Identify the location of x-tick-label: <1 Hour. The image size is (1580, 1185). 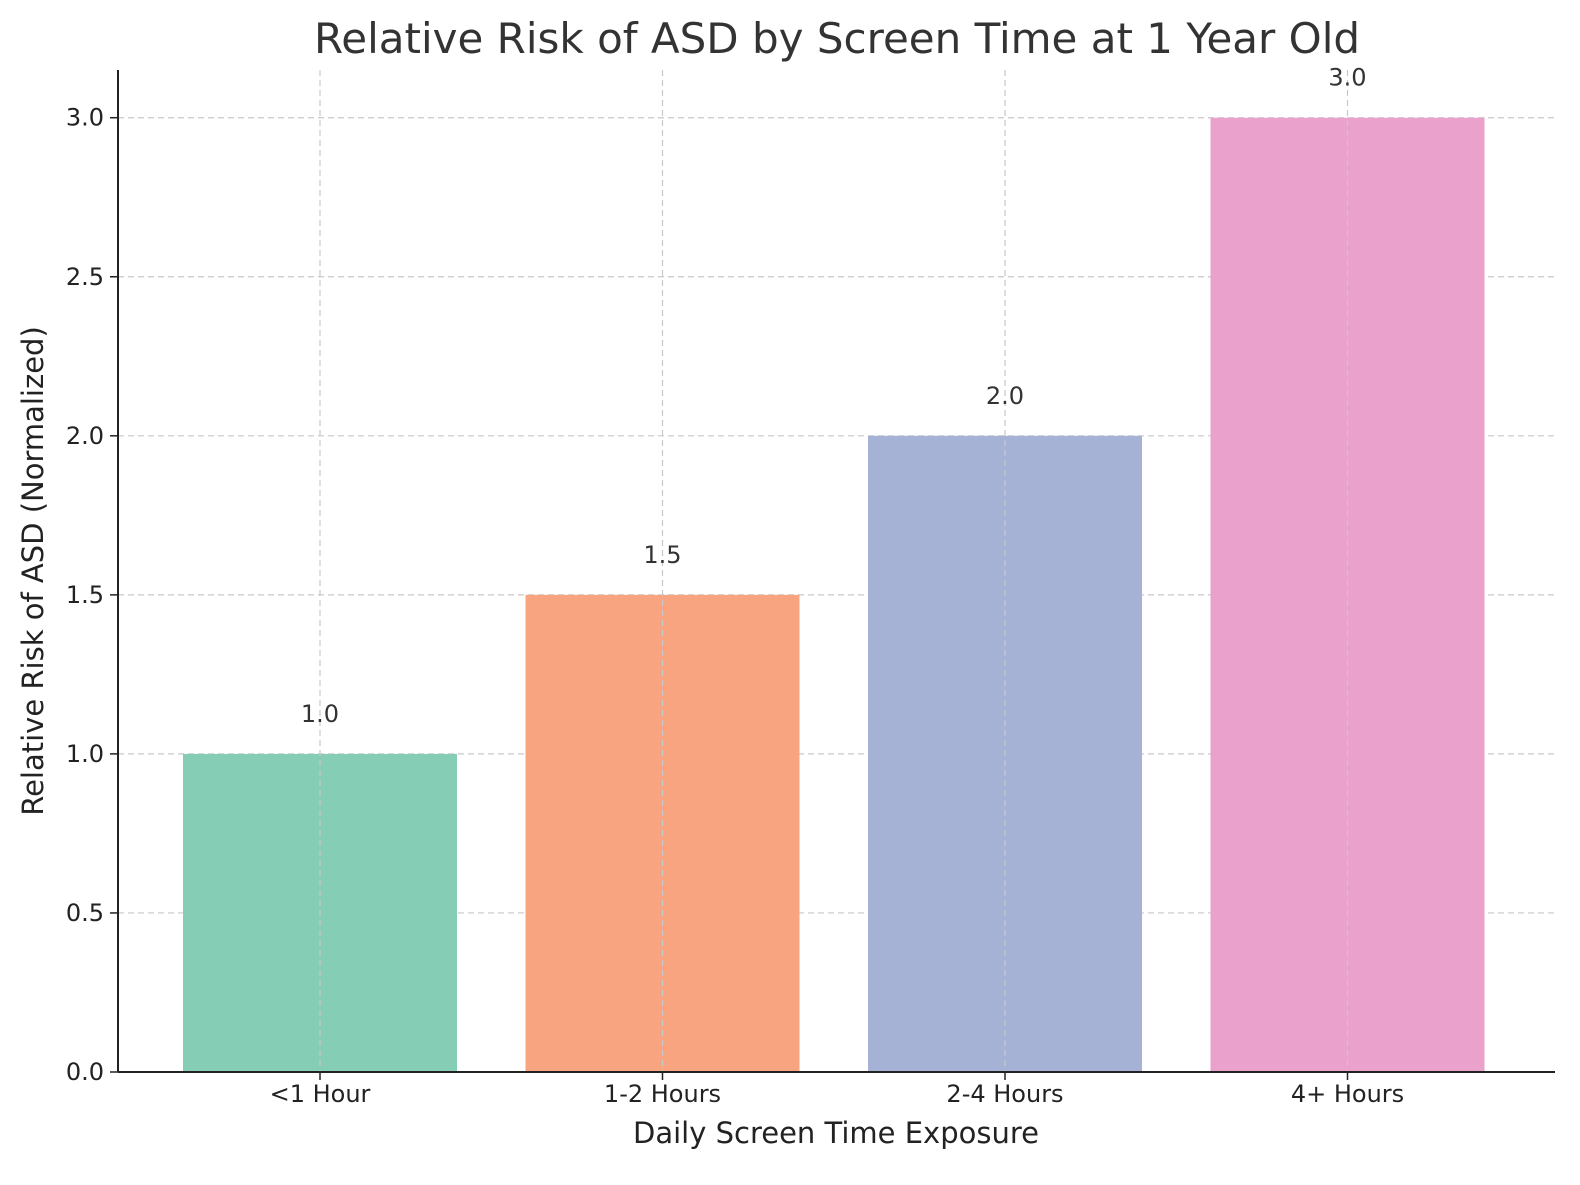
(320, 1094).